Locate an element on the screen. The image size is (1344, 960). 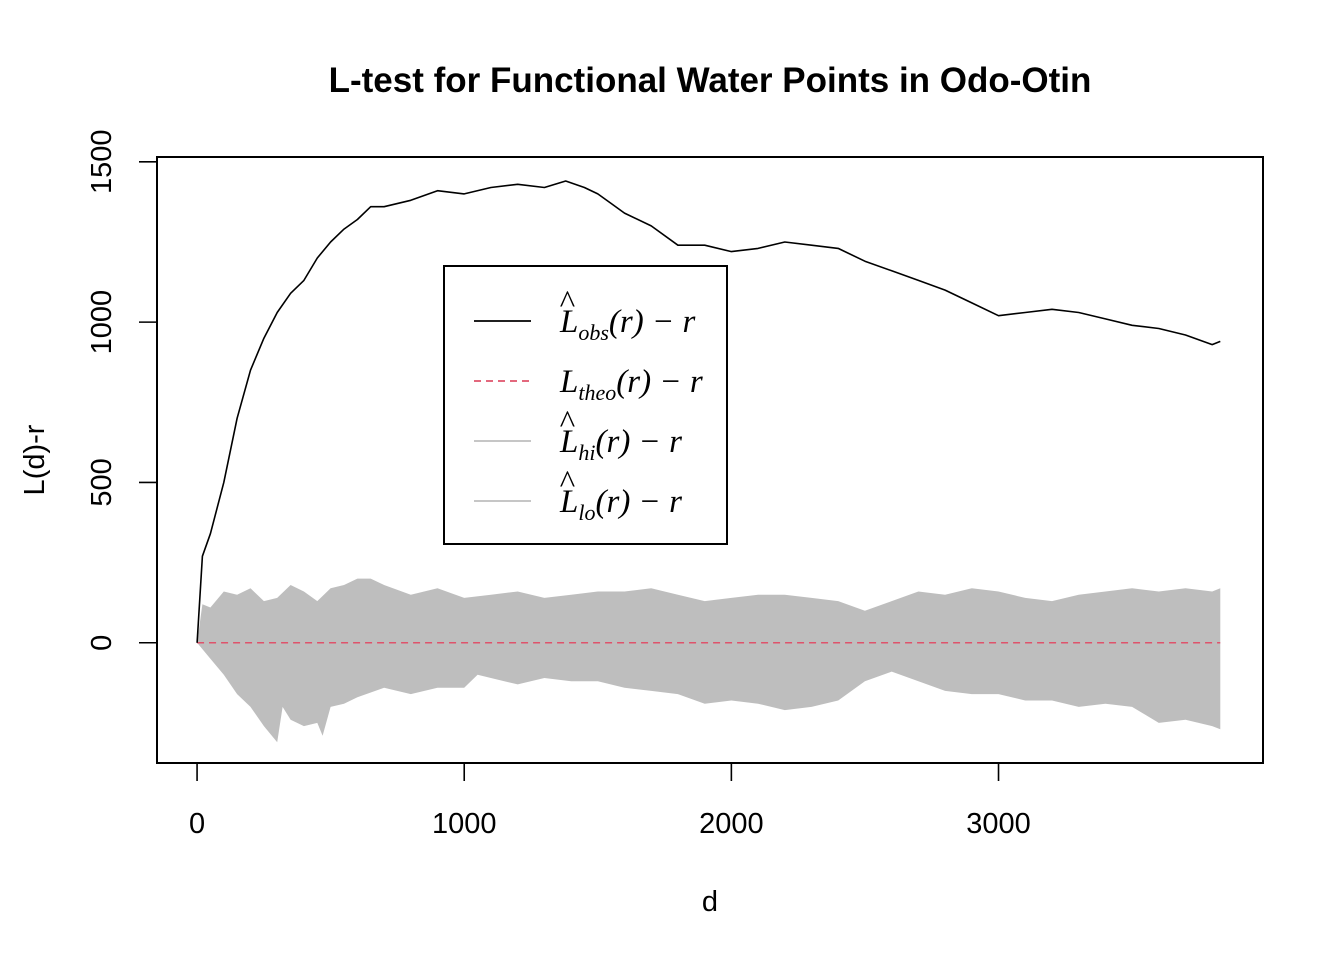
x-tick-label: 2000 is located at coordinates (731, 824).